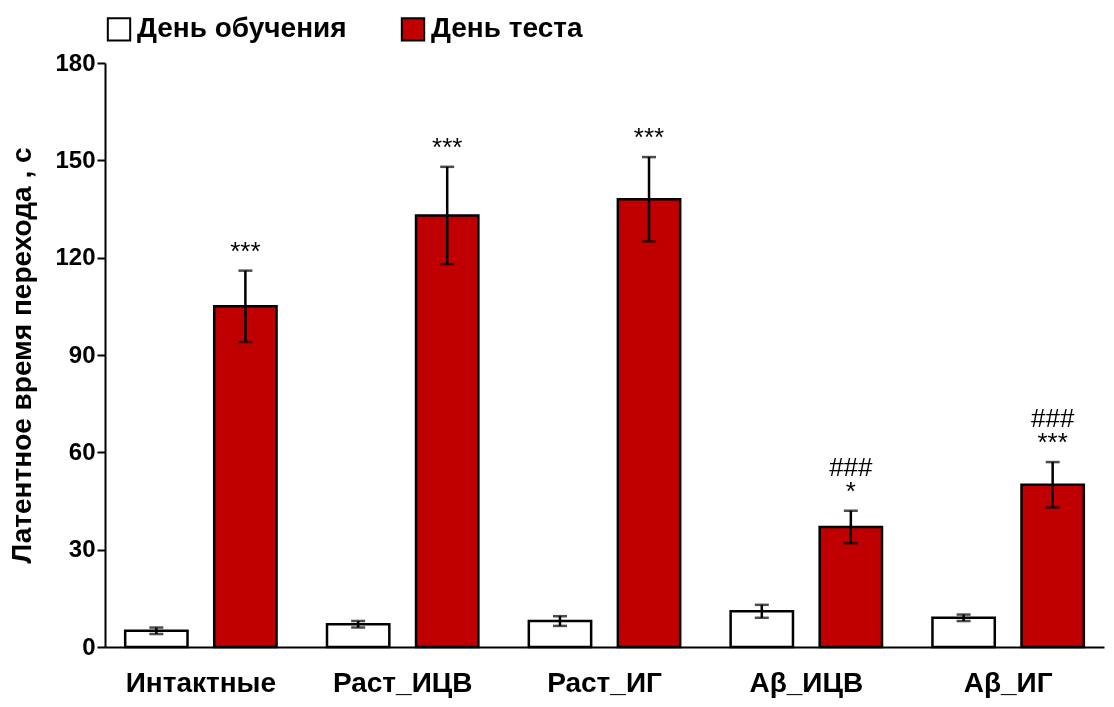 This screenshot has width=1114, height=707. I want to click on x-tick-label: Aβ_ИЦВ, so click(806, 682).